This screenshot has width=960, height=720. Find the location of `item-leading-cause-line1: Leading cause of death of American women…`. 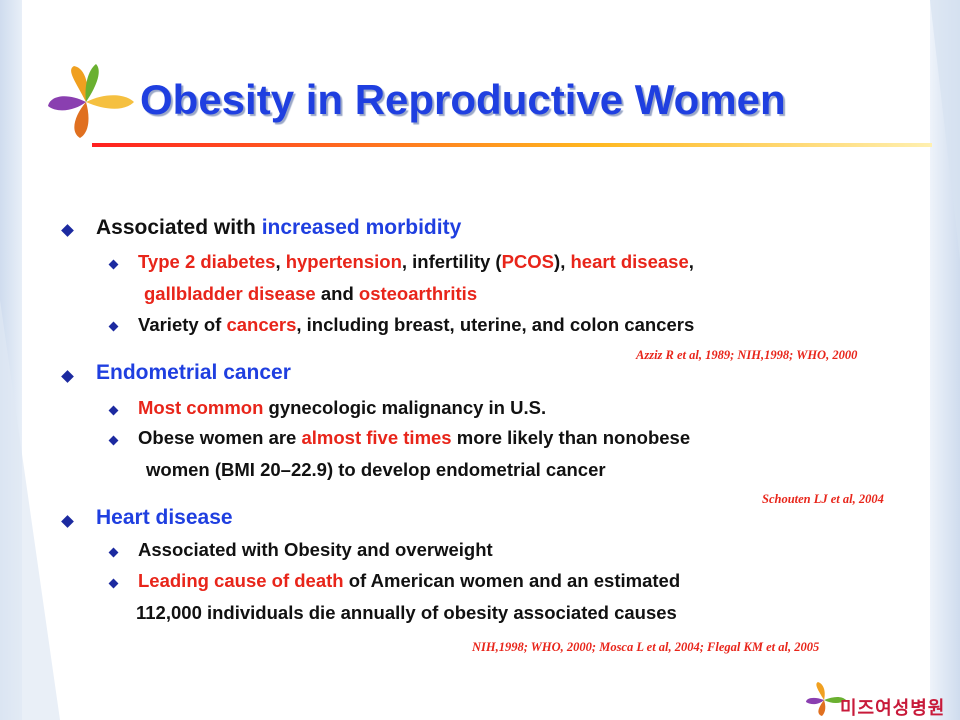

item-leading-cause-line1: Leading cause of death of American women… is located at coordinates (409, 580).